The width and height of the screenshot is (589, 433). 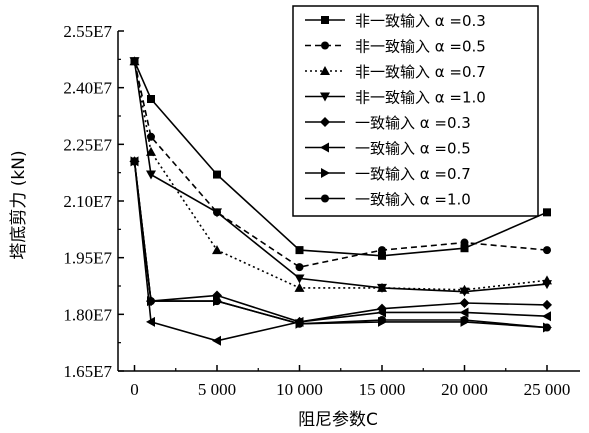 What do you see at coordinates (87, 371) in the screenshot?
I see `y-tick-label: 1.65E7` at bounding box center [87, 371].